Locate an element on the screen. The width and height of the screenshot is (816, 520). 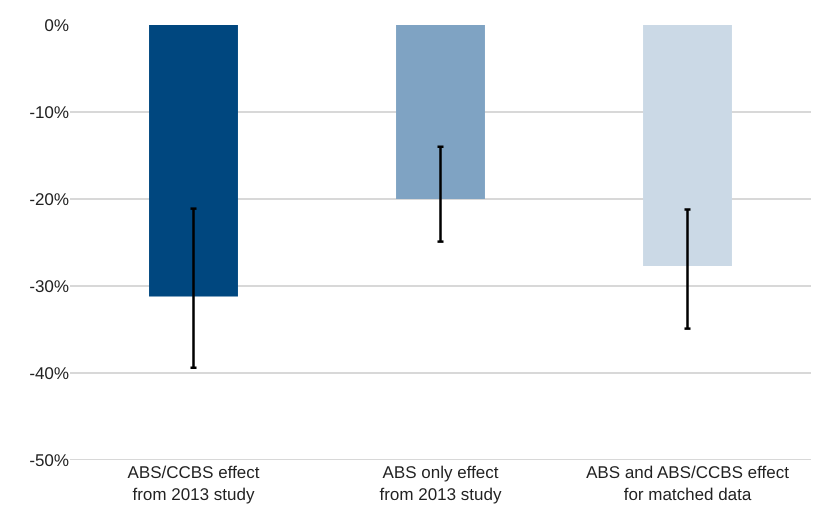
y-tick-label: -20% is located at coordinates (49, 199).